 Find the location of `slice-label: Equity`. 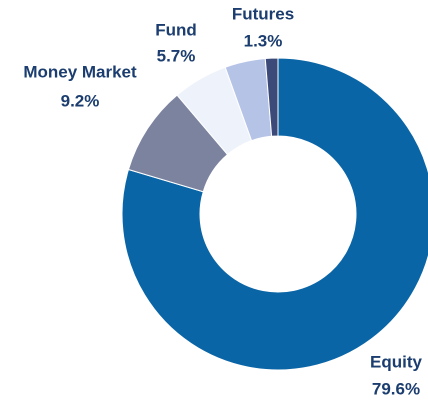

slice-label: Equity is located at coordinates (396, 361).